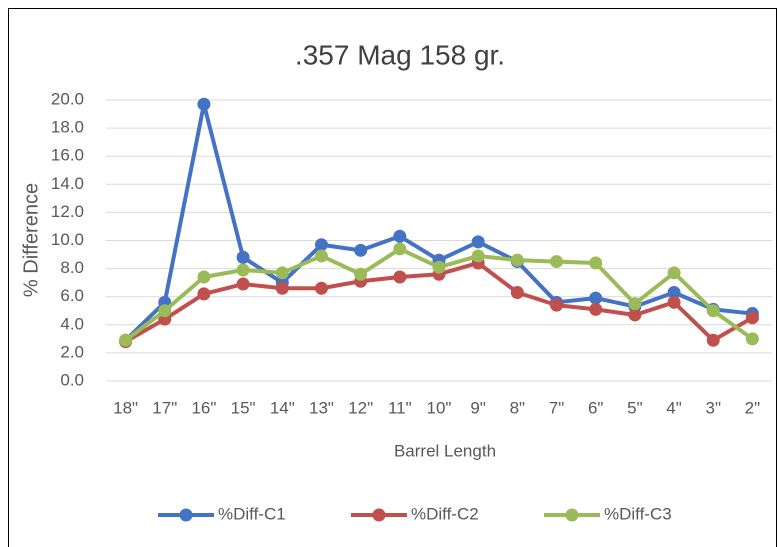  Describe the element at coordinates (445, 513) in the screenshot. I see `legend-label: %Diff-C2` at that location.